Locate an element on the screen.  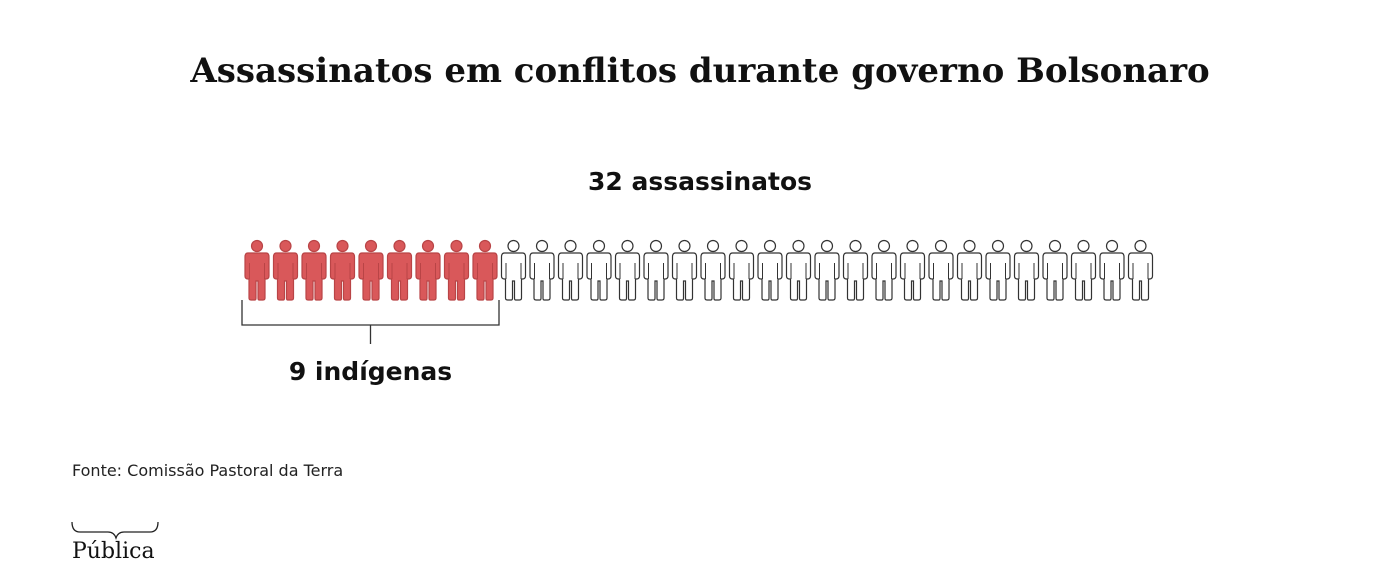
bracket is located at coordinates (370, 322).